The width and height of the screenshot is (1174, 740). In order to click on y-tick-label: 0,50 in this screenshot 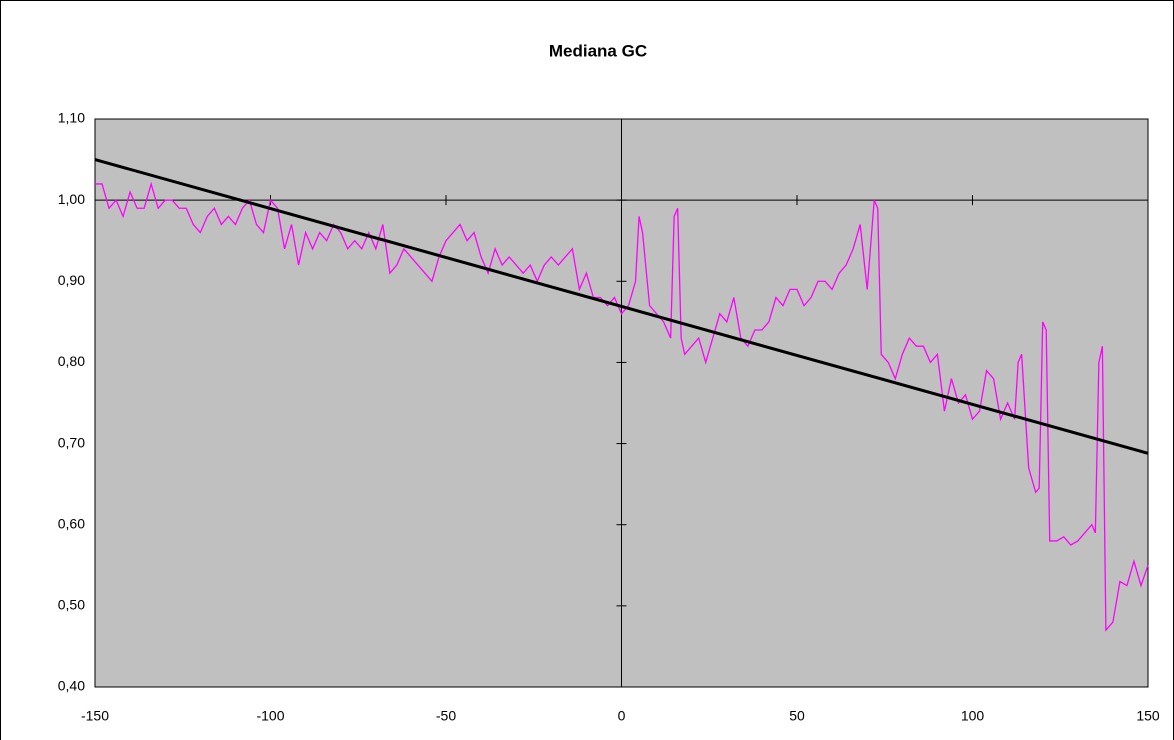, I will do `click(71, 605)`.